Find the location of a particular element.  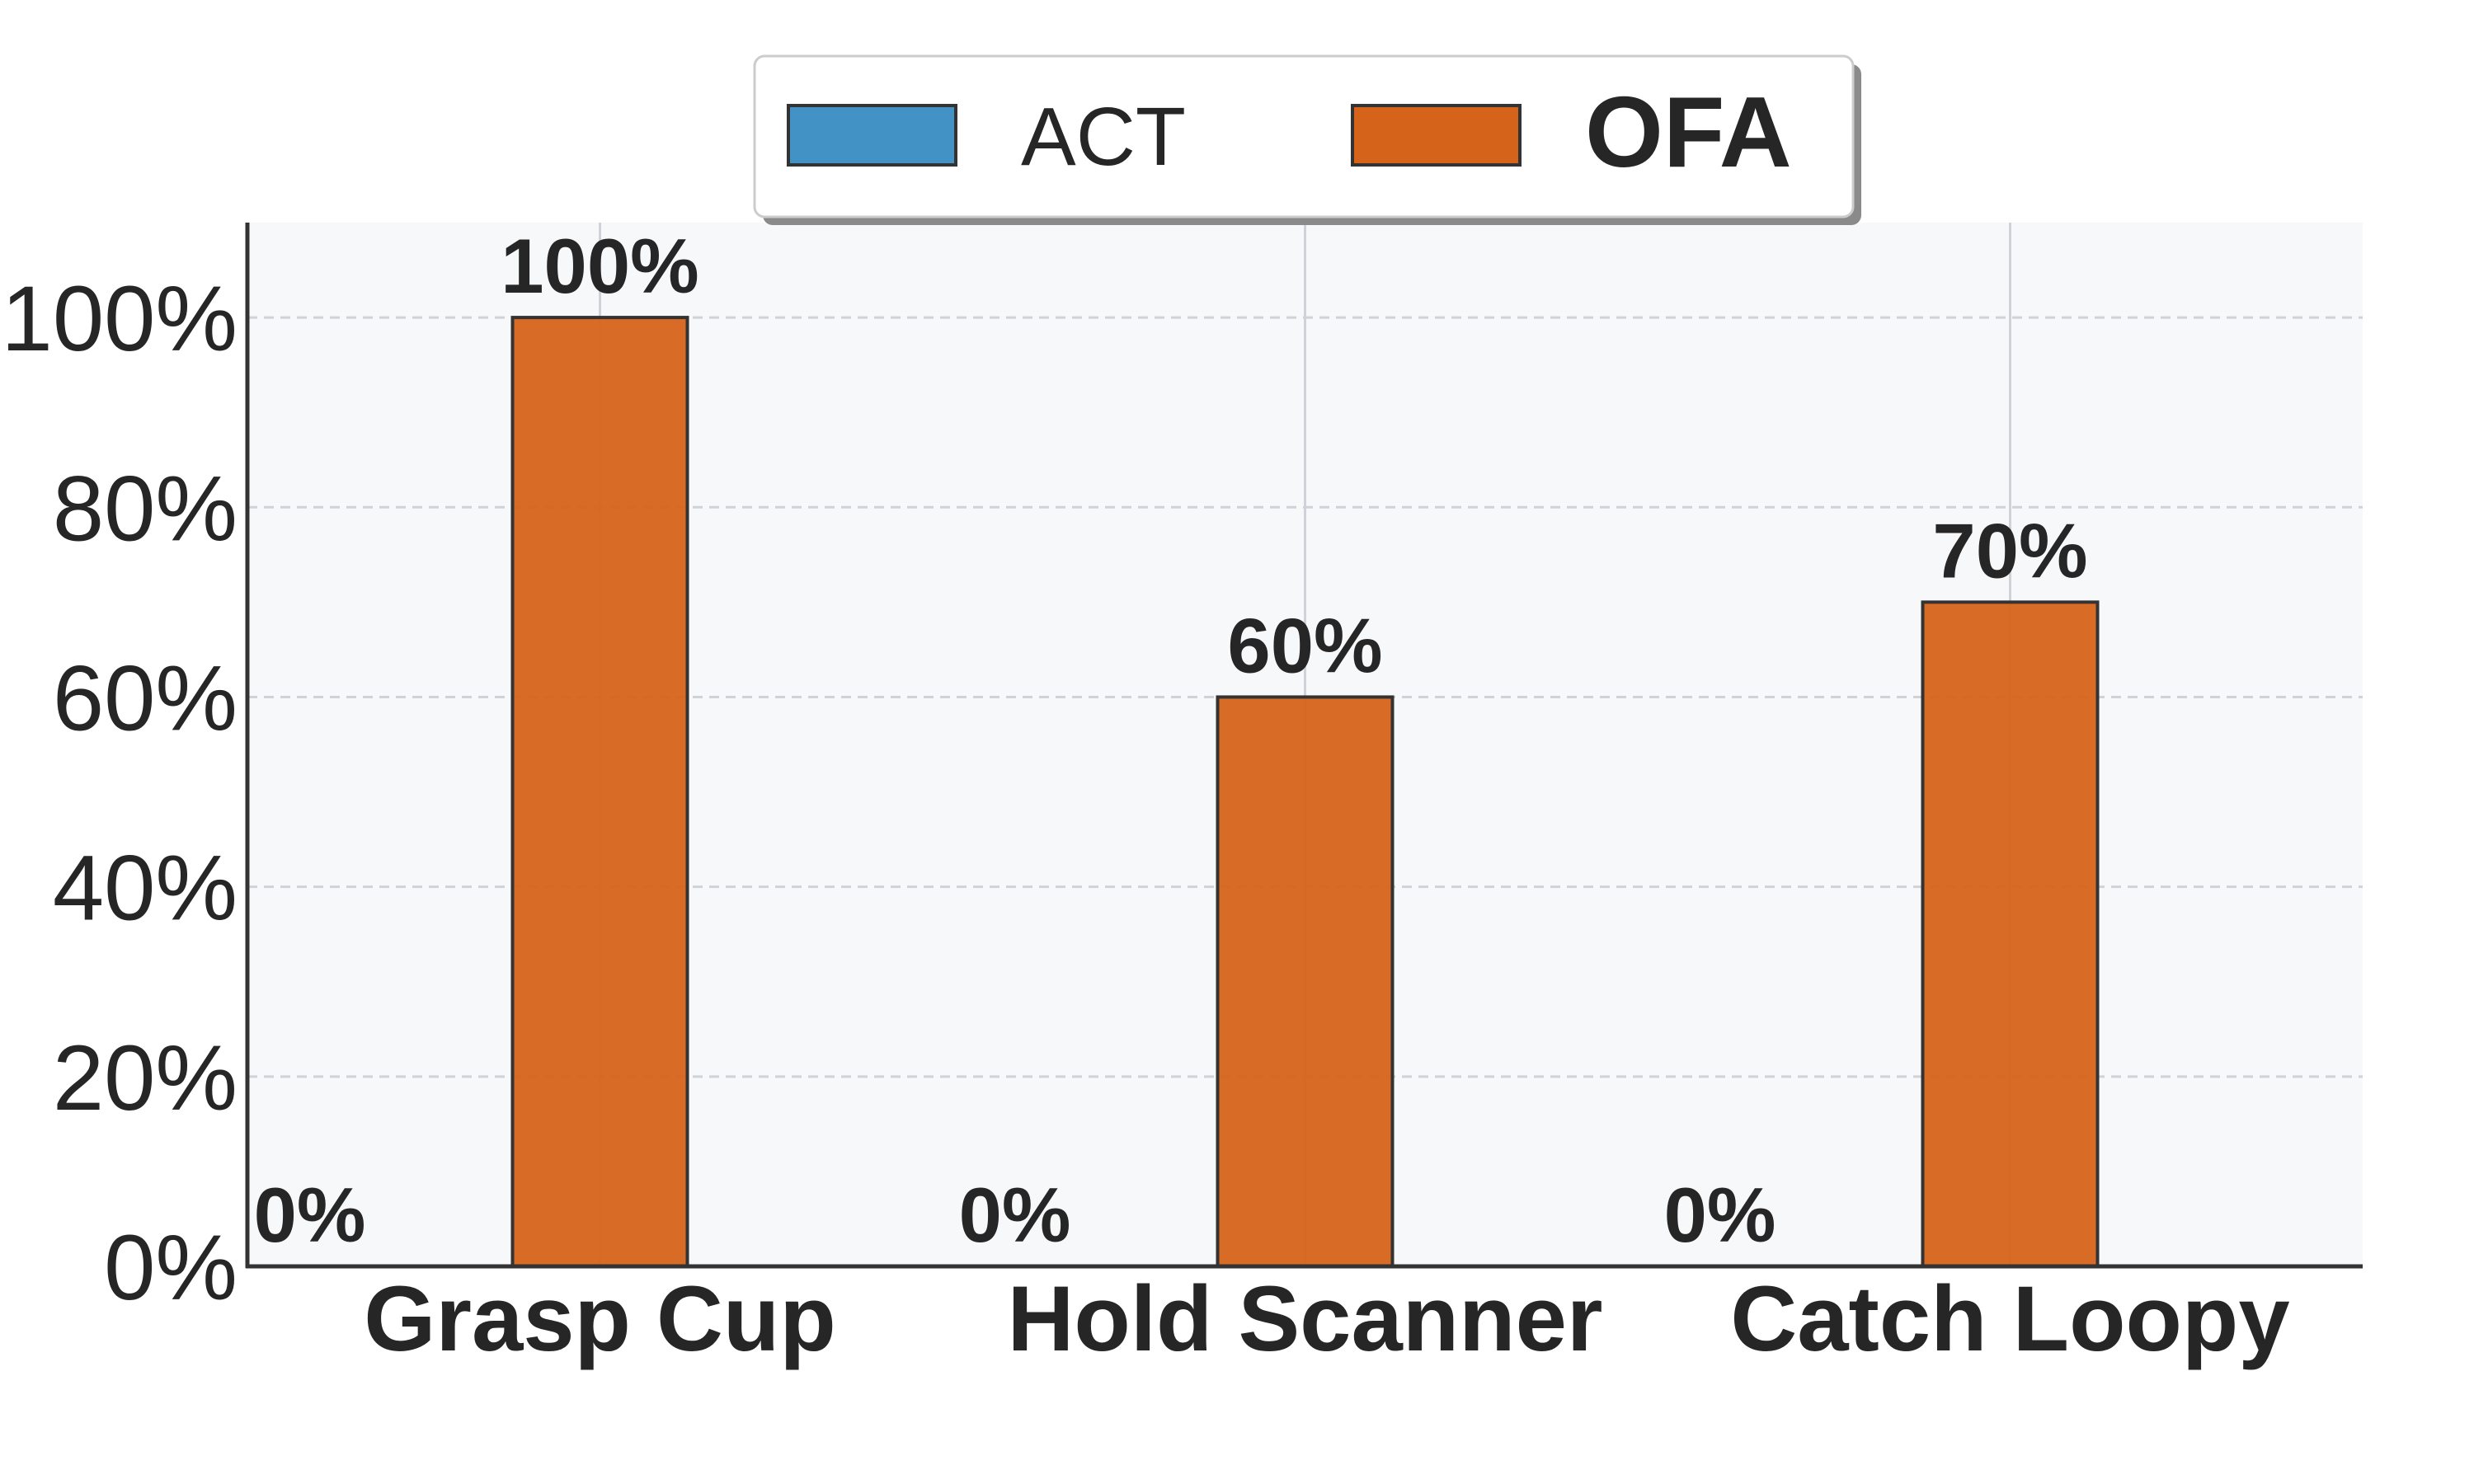

y-tick-label: 0% is located at coordinates (171, 1267).